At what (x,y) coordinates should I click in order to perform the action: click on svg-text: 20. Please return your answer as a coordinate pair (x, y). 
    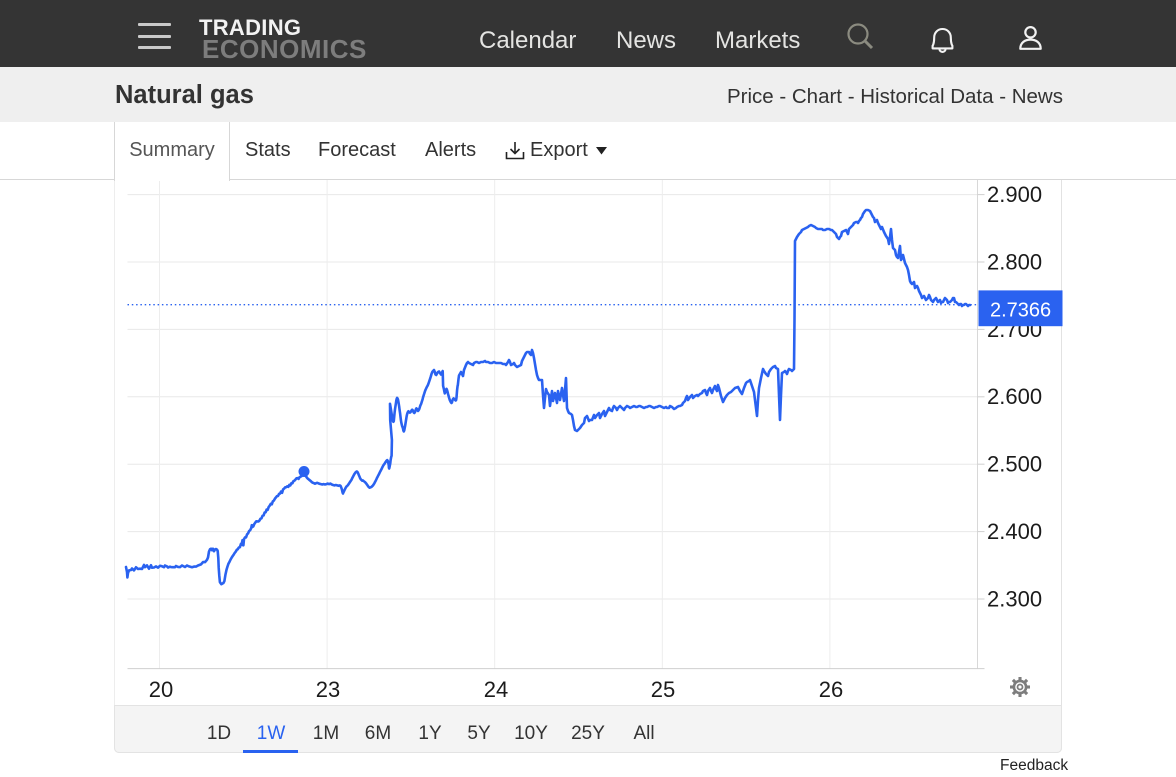
    Looking at the image, I should click on (161, 689).